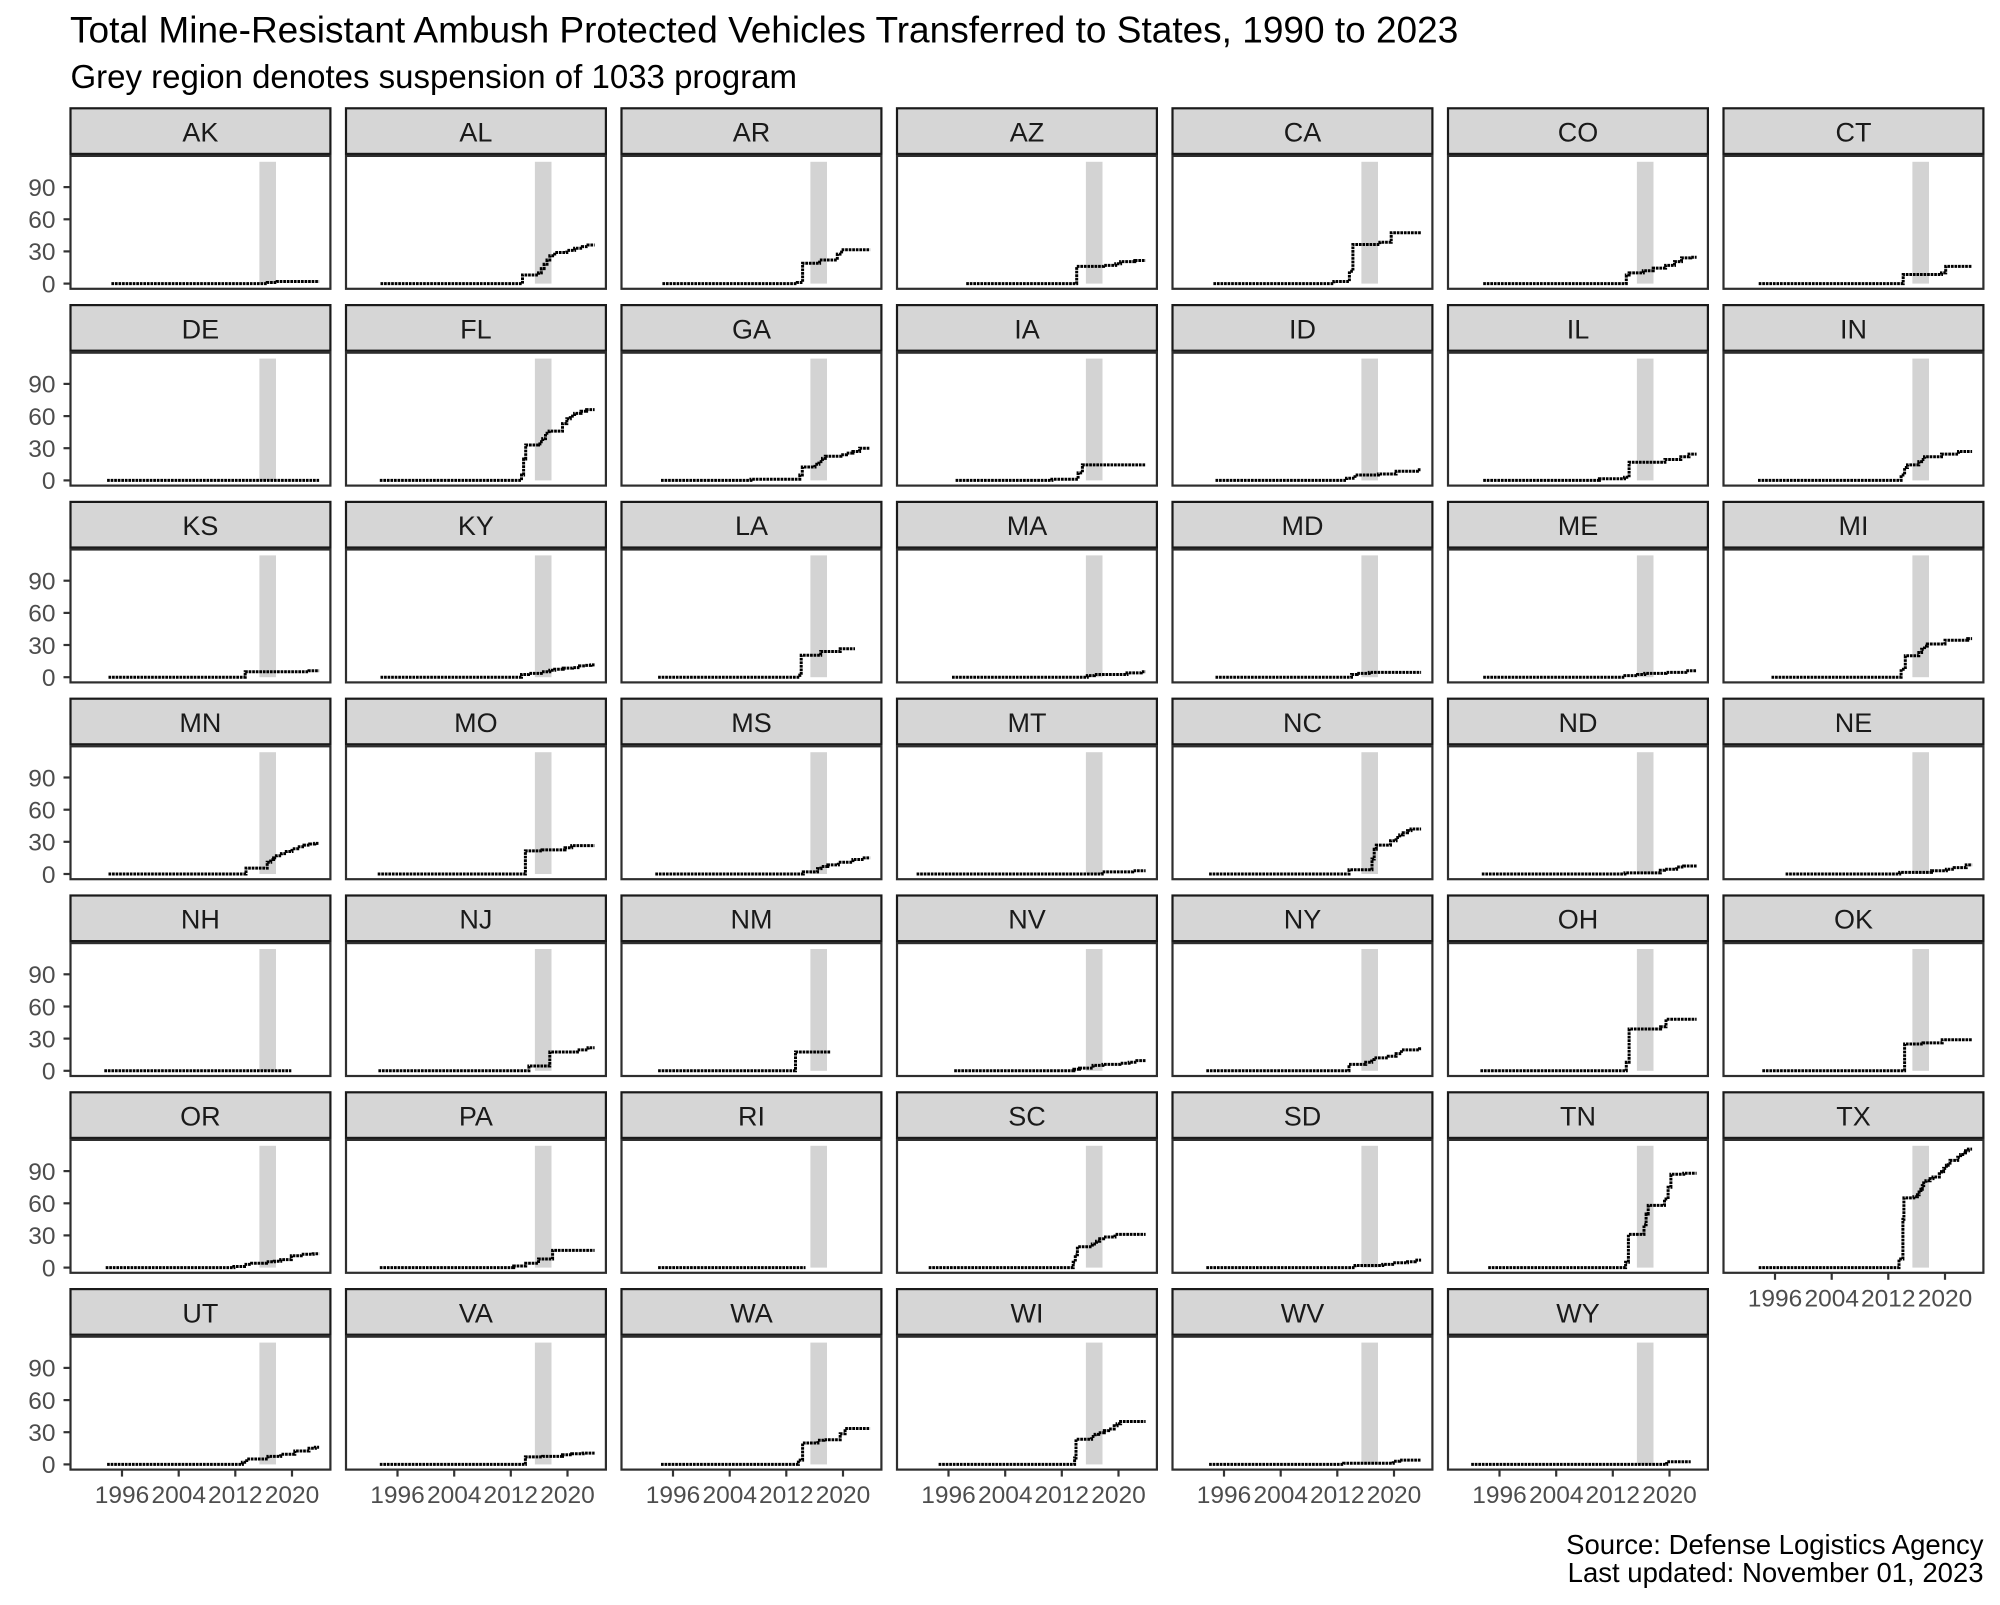  What do you see at coordinates (1303, 526) in the screenshot?
I see `svg-text: MD` at bounding box center [1303, 526].